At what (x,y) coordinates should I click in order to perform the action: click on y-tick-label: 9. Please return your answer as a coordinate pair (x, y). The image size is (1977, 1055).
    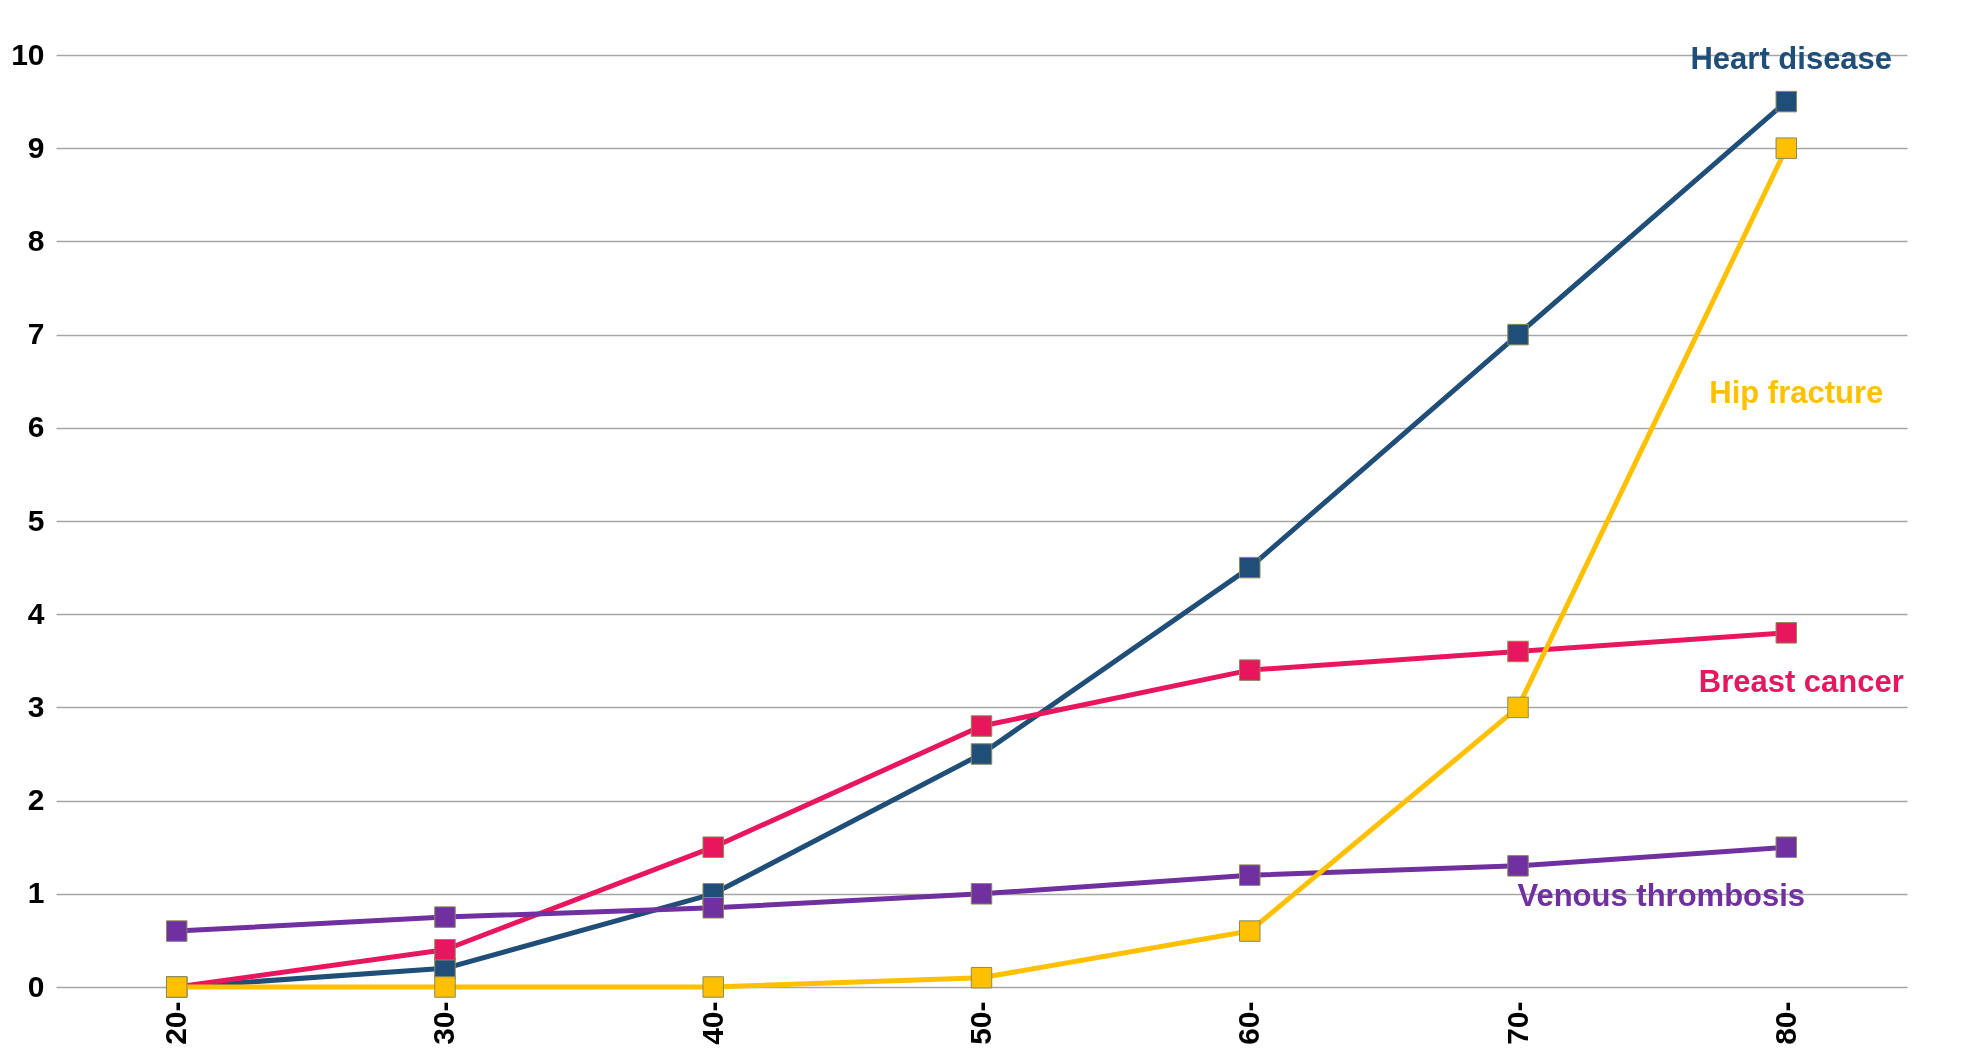
    Looking at the image, I should click on (36, 147).